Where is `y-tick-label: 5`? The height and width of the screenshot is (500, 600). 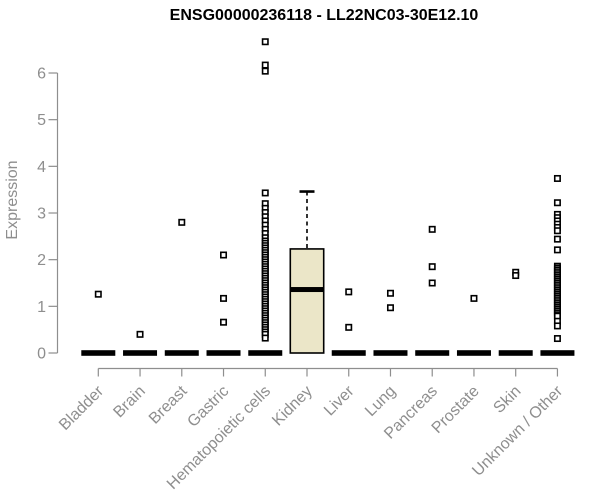 y-tick-label: 5 is located at coordinates (41, 120).